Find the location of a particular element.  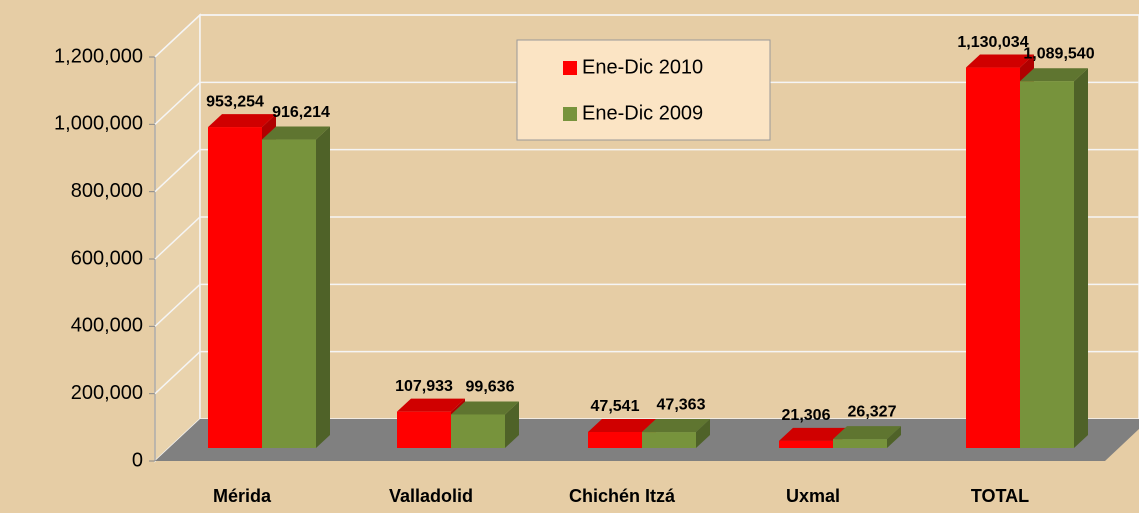

y-tick-label: 600,000 is located at coordinates (107, 258).